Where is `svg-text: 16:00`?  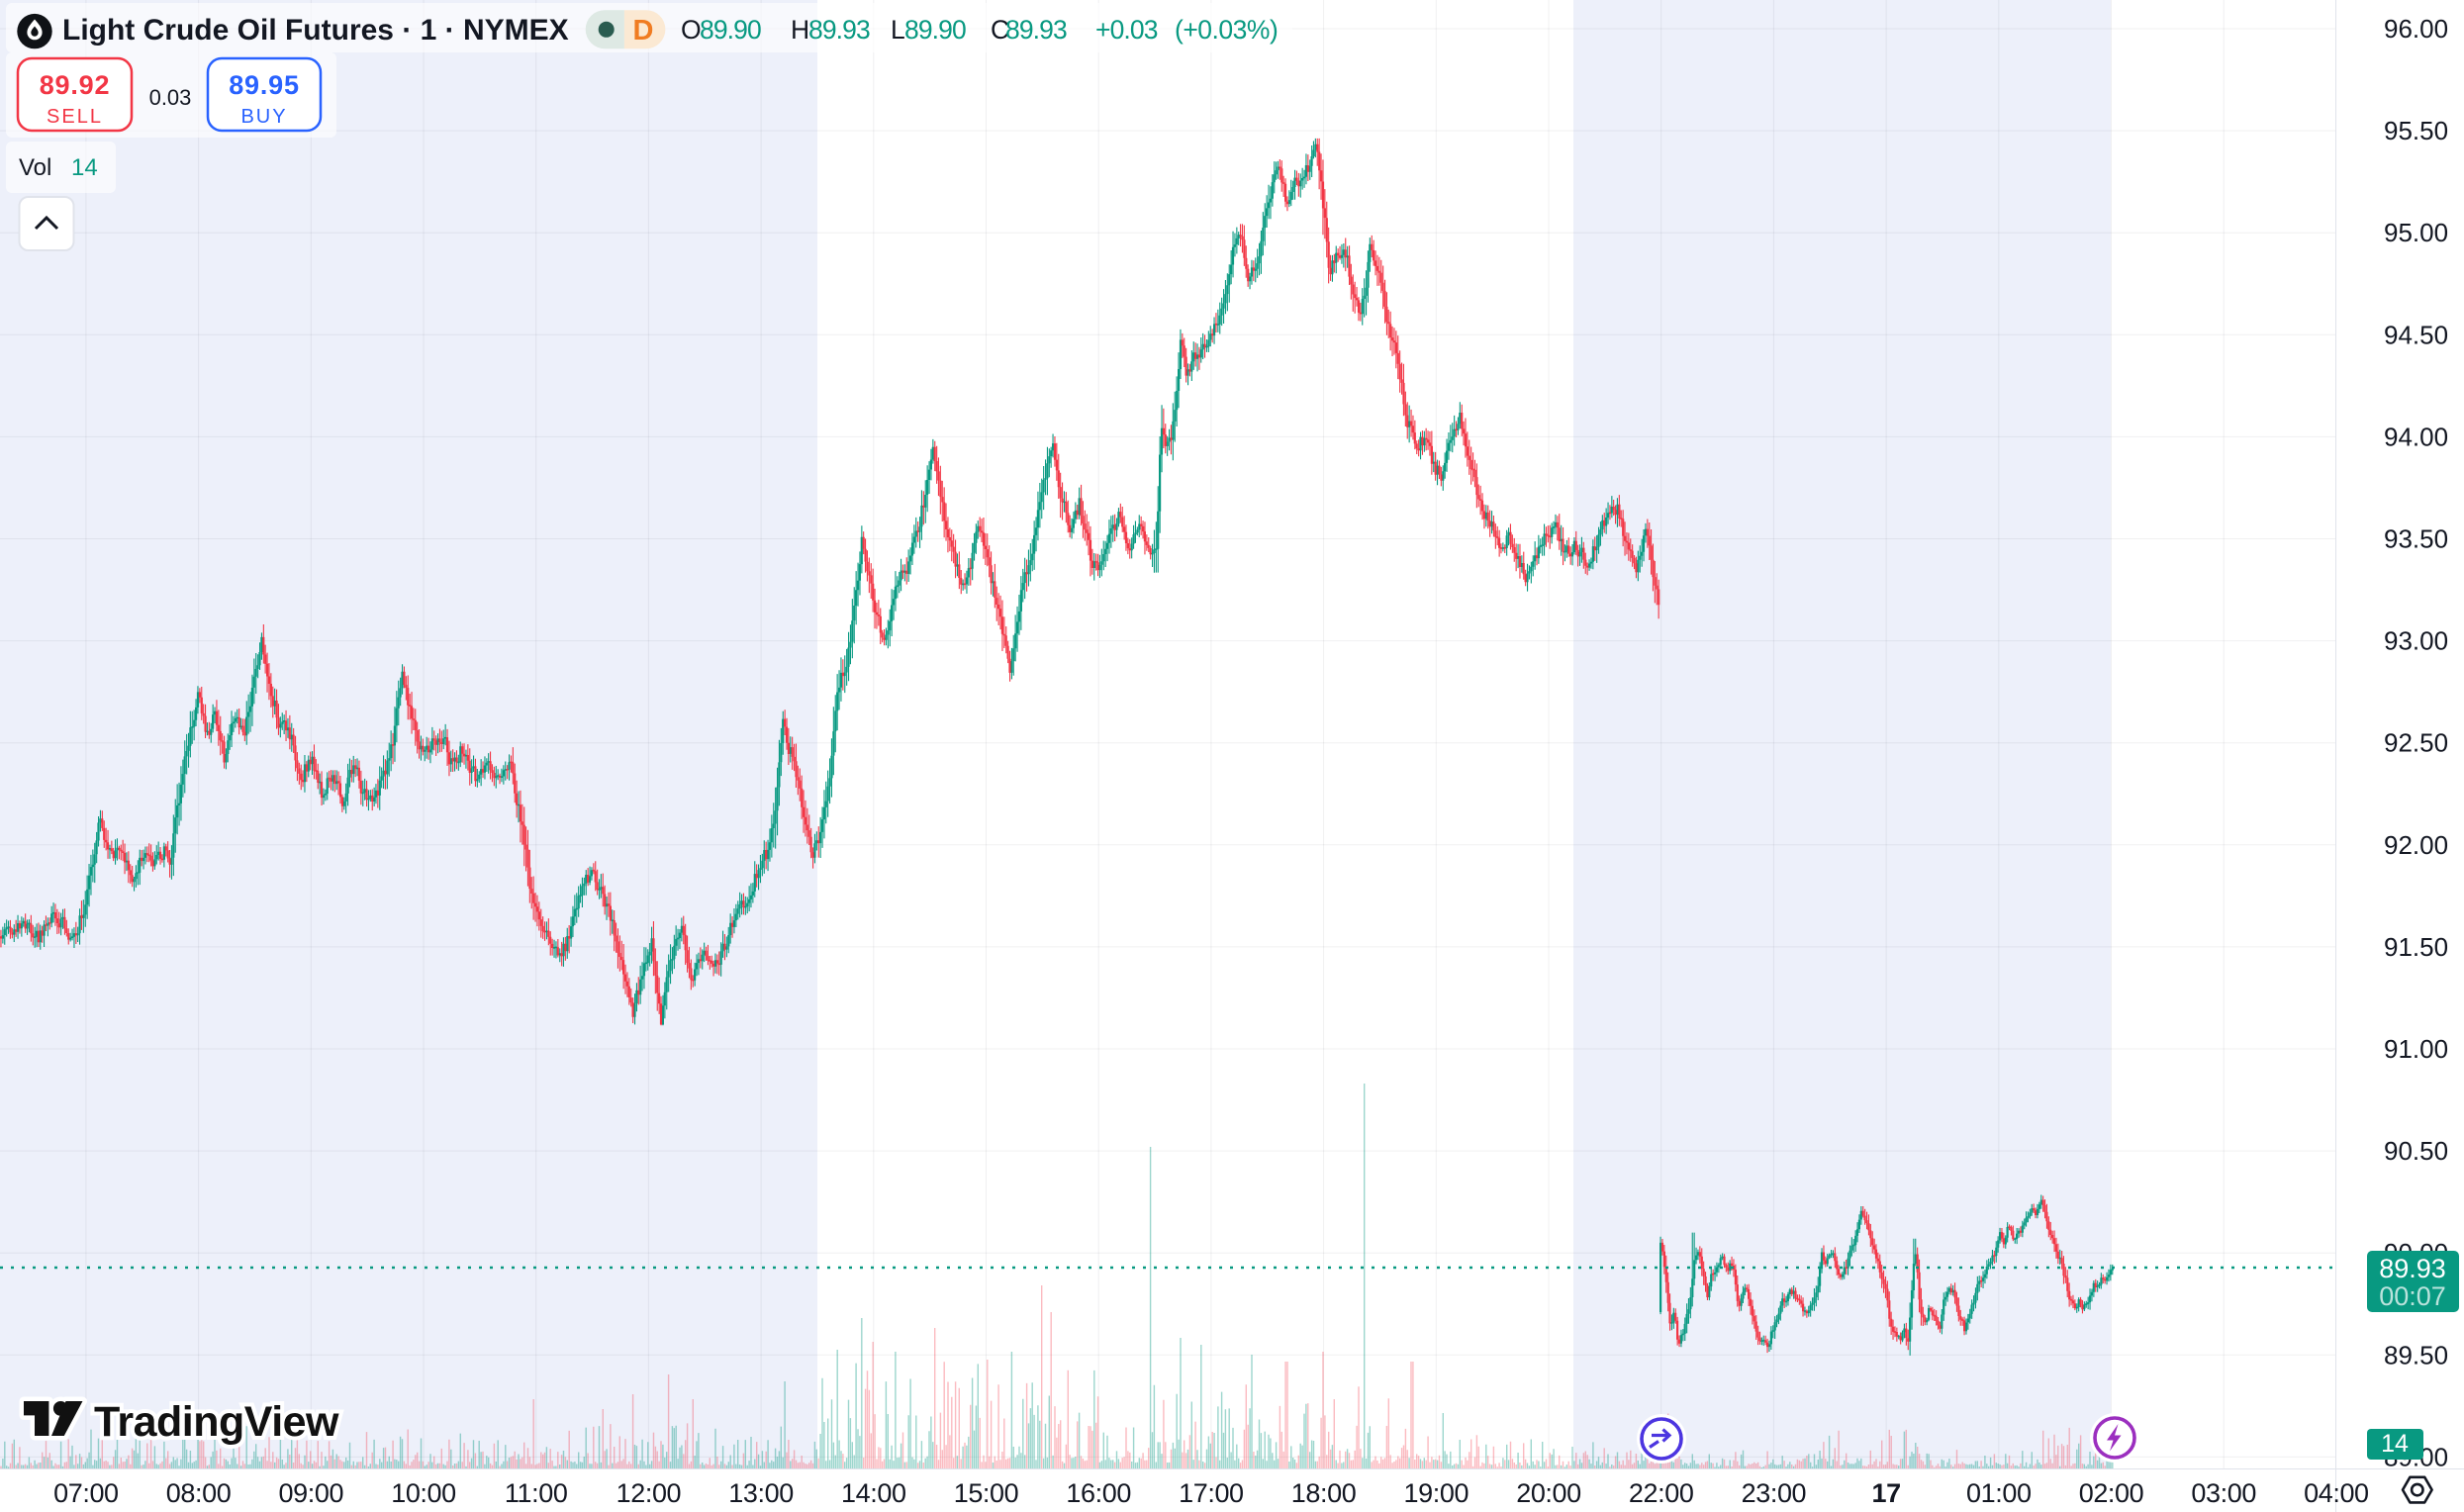 svg-text: 16:00 is located at coordinates (1098, 1493).